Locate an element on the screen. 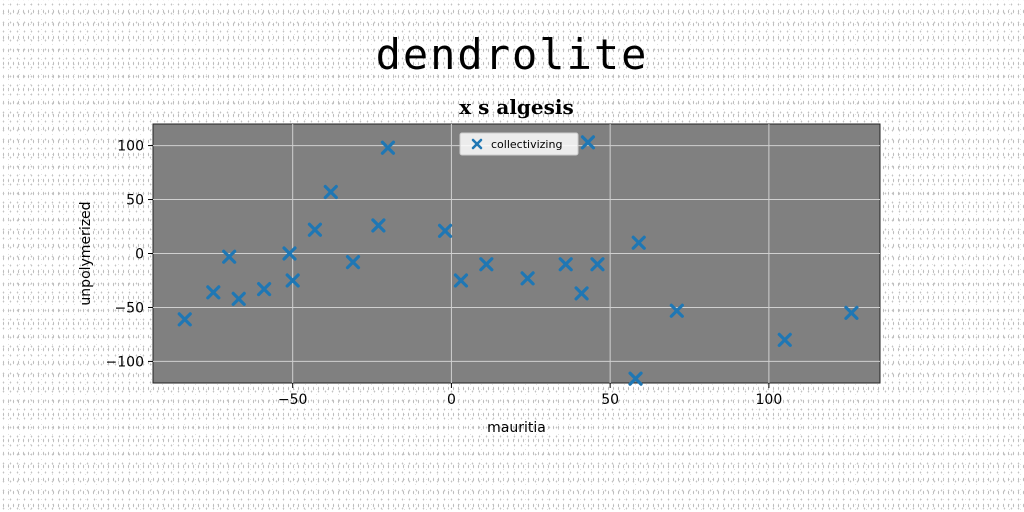 This screenshot has height=512, width=1024. y-tick-label: −50 is located at coordinates (129, 308).